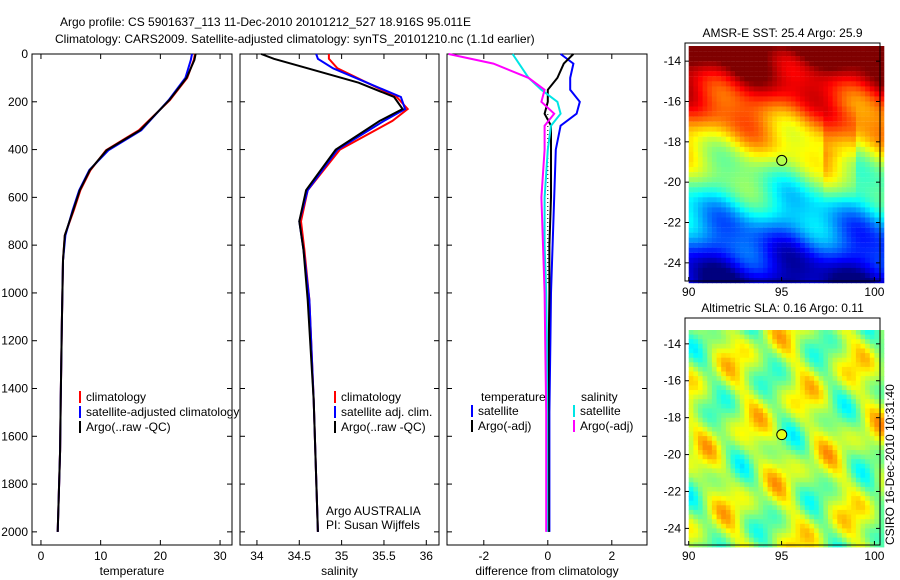 This screenshot has width=900, height=580. What do you see at coordinates (124, 292) in the screenshot?
I see `series-line-blue` at bounding box center [124, 292].